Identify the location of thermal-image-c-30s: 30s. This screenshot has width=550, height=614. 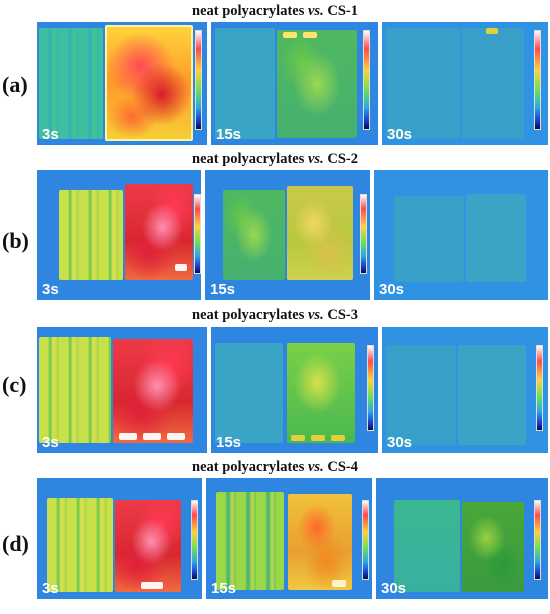
(465, 390).